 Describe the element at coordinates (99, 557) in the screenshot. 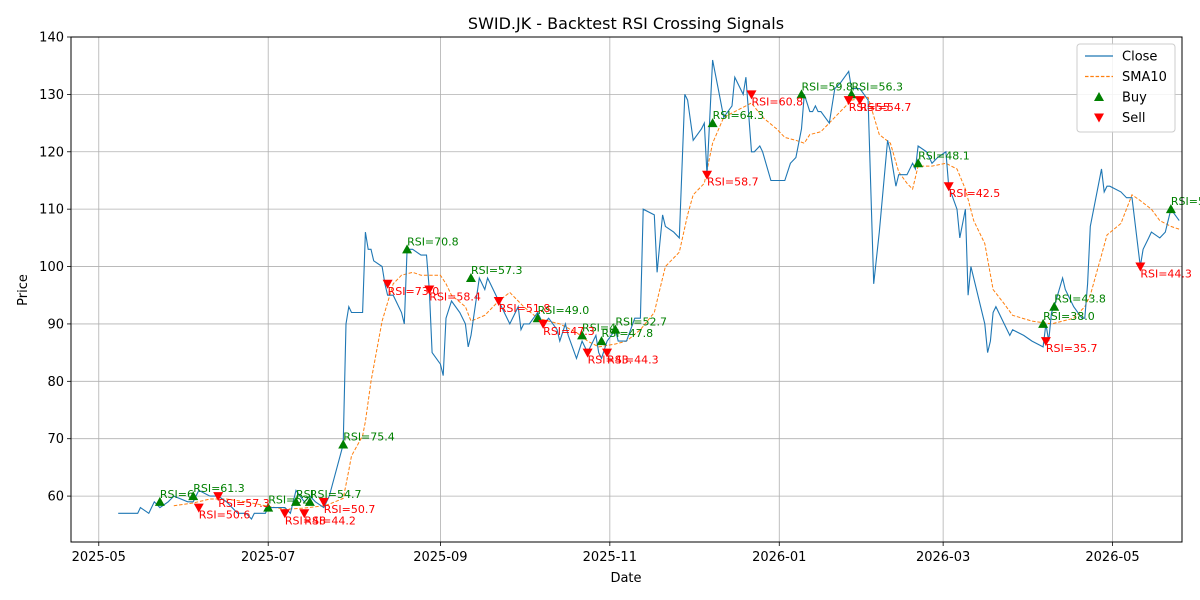

I see `x-tick-label: 2025-05` at that location.